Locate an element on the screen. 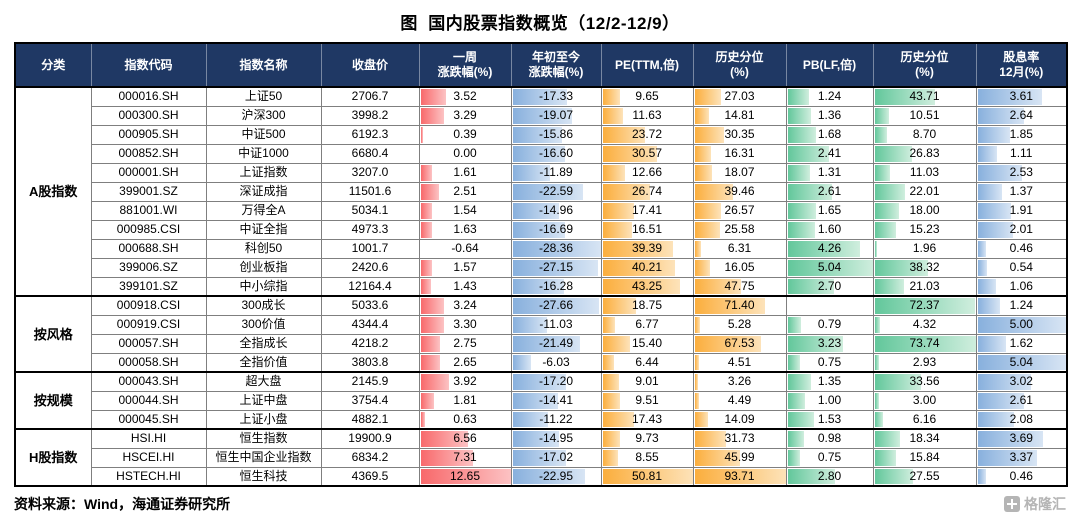 Image resolution: width=1080 pixels, height=524 pixels. close-price-cell: 5033.6 is located at coordinates (370, 305).